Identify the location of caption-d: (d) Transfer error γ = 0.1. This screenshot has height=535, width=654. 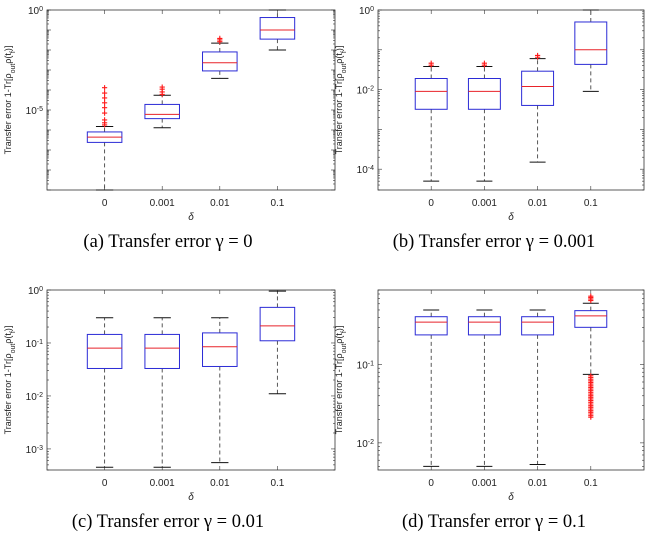
(494, 522).